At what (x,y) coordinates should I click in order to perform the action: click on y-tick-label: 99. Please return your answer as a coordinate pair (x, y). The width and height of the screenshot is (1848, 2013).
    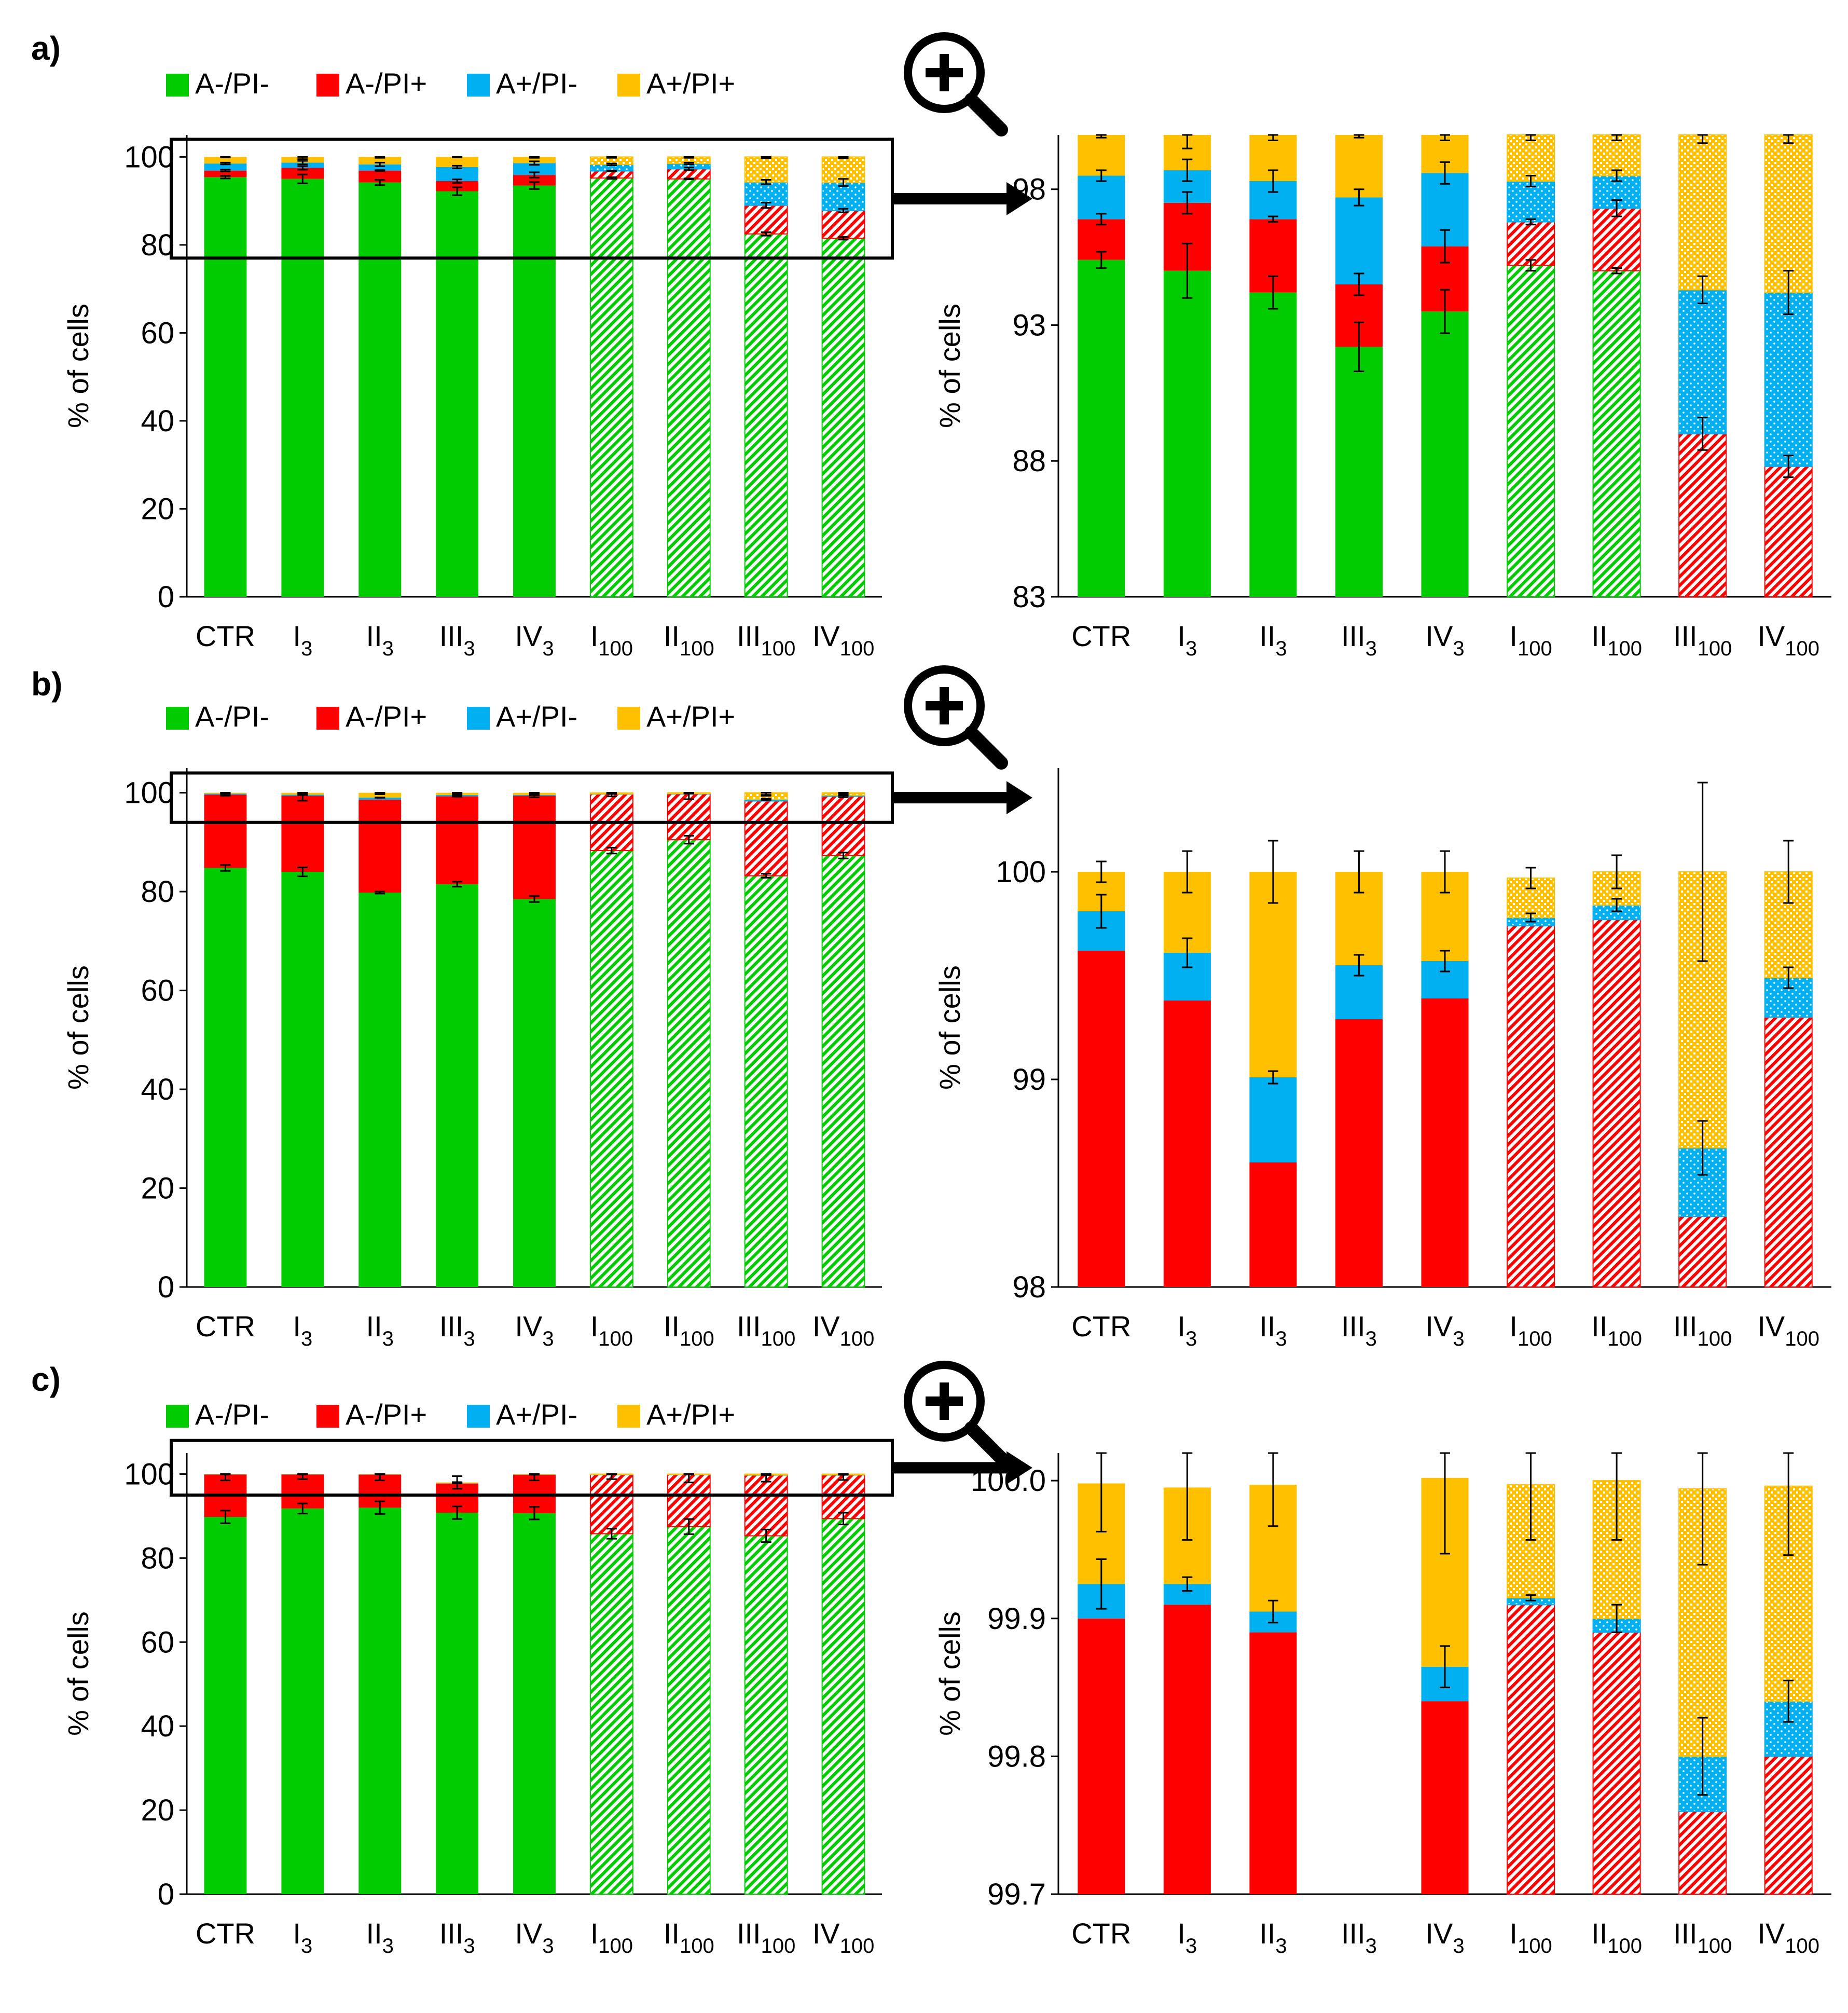
    Looking at the image, I should click on (1029, 1080).